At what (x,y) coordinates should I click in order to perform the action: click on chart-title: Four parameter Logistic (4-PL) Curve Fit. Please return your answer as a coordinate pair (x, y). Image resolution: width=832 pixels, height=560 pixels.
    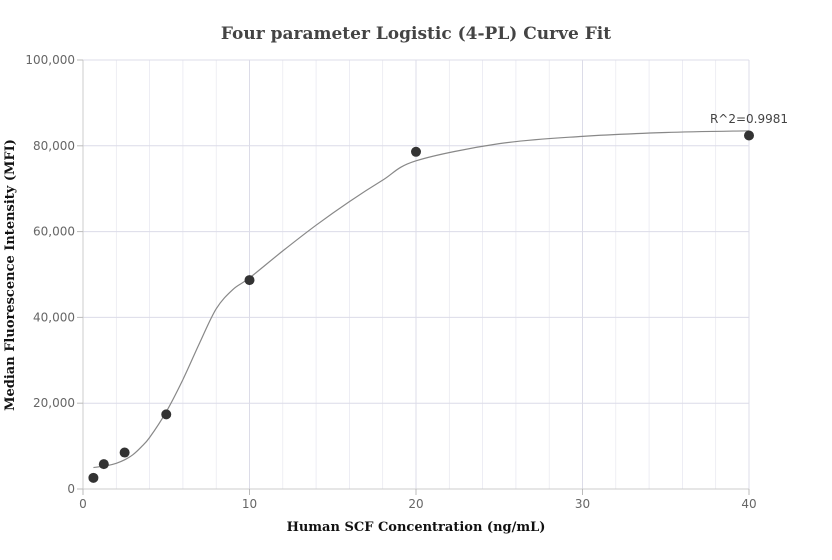
    Looking at the image, I should click on (416, 34).